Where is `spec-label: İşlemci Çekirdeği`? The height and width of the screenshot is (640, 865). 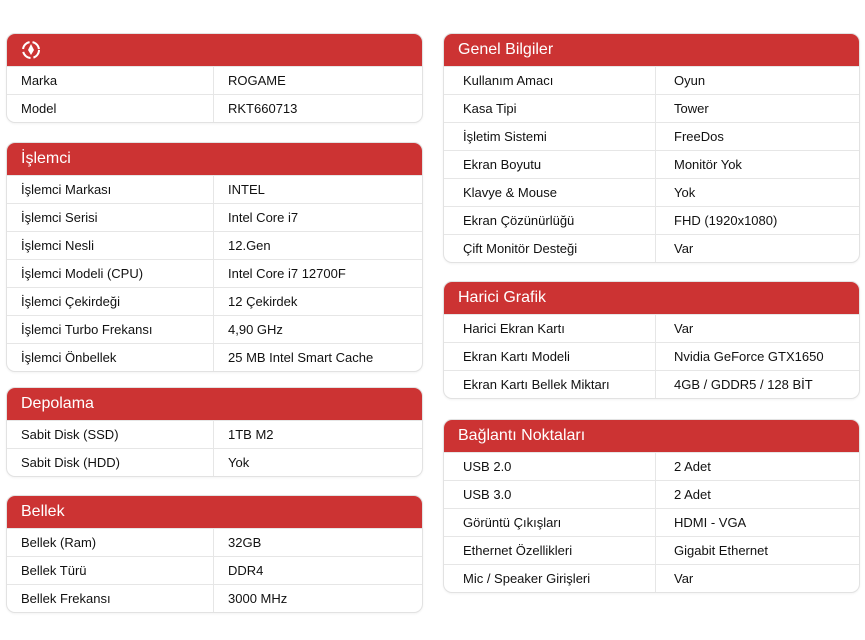 spec-label: İşlemci Çekirdeği is located at coordinates (110, 301).